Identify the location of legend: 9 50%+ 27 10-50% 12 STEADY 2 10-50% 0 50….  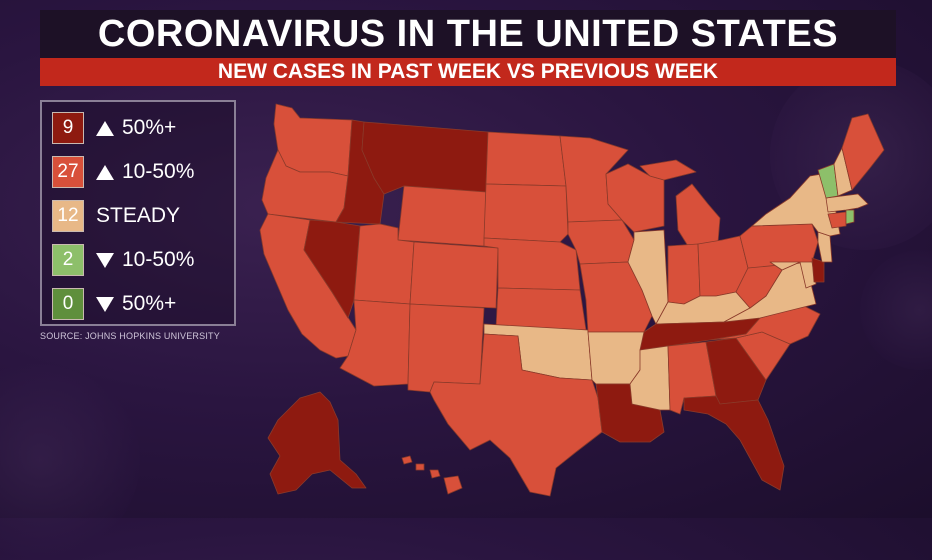
(138, 213).